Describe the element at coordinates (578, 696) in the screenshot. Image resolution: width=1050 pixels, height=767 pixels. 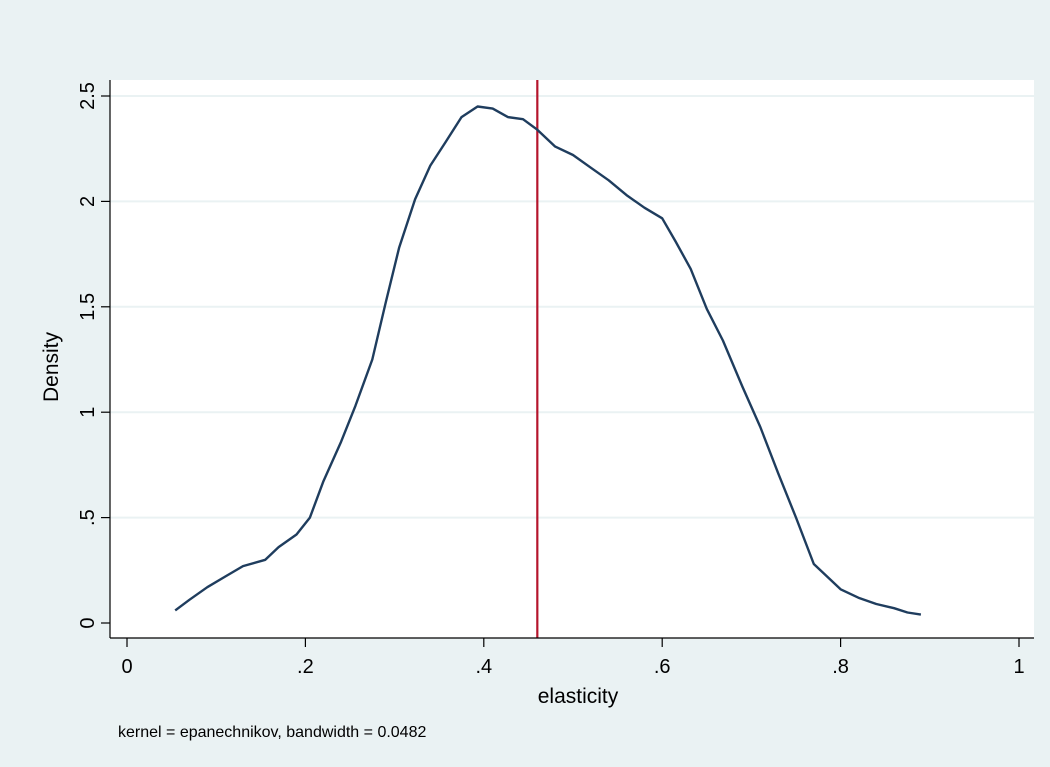
I see `x-axis-label: elasticity` at that location.